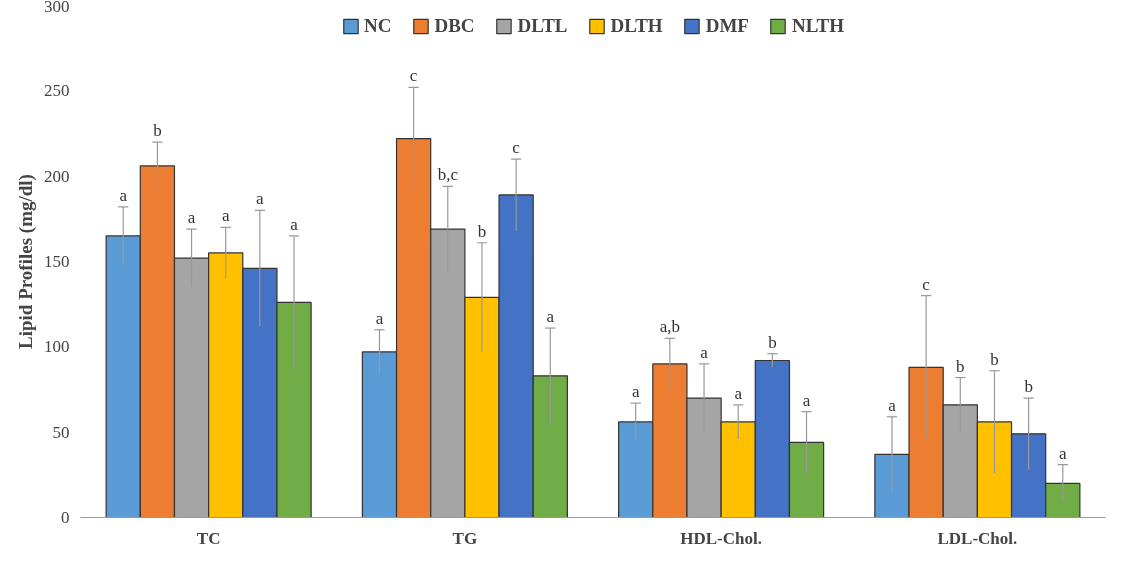  What do you see at coordinates (61, 432) in the screenshot?
I see `y-tick-label: 50` at bounding box center [61, 432].